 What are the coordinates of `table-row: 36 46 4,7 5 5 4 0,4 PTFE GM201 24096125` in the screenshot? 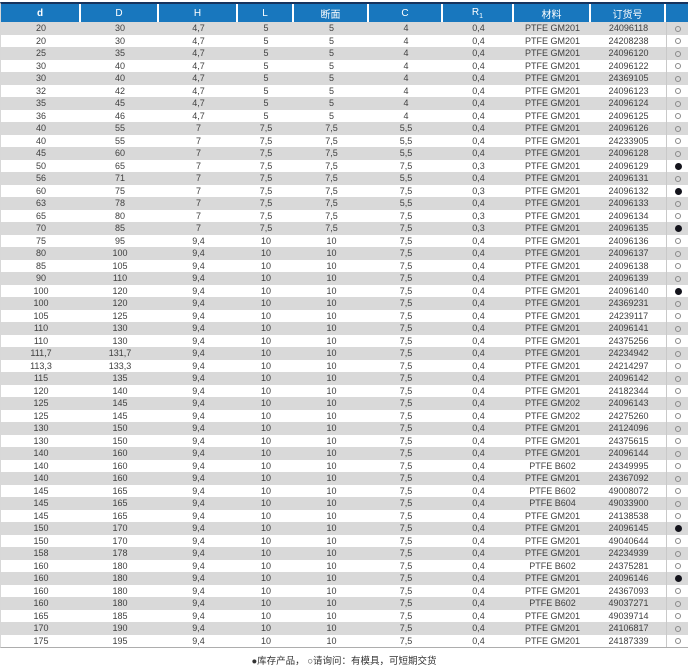 It's located at (344, 115).